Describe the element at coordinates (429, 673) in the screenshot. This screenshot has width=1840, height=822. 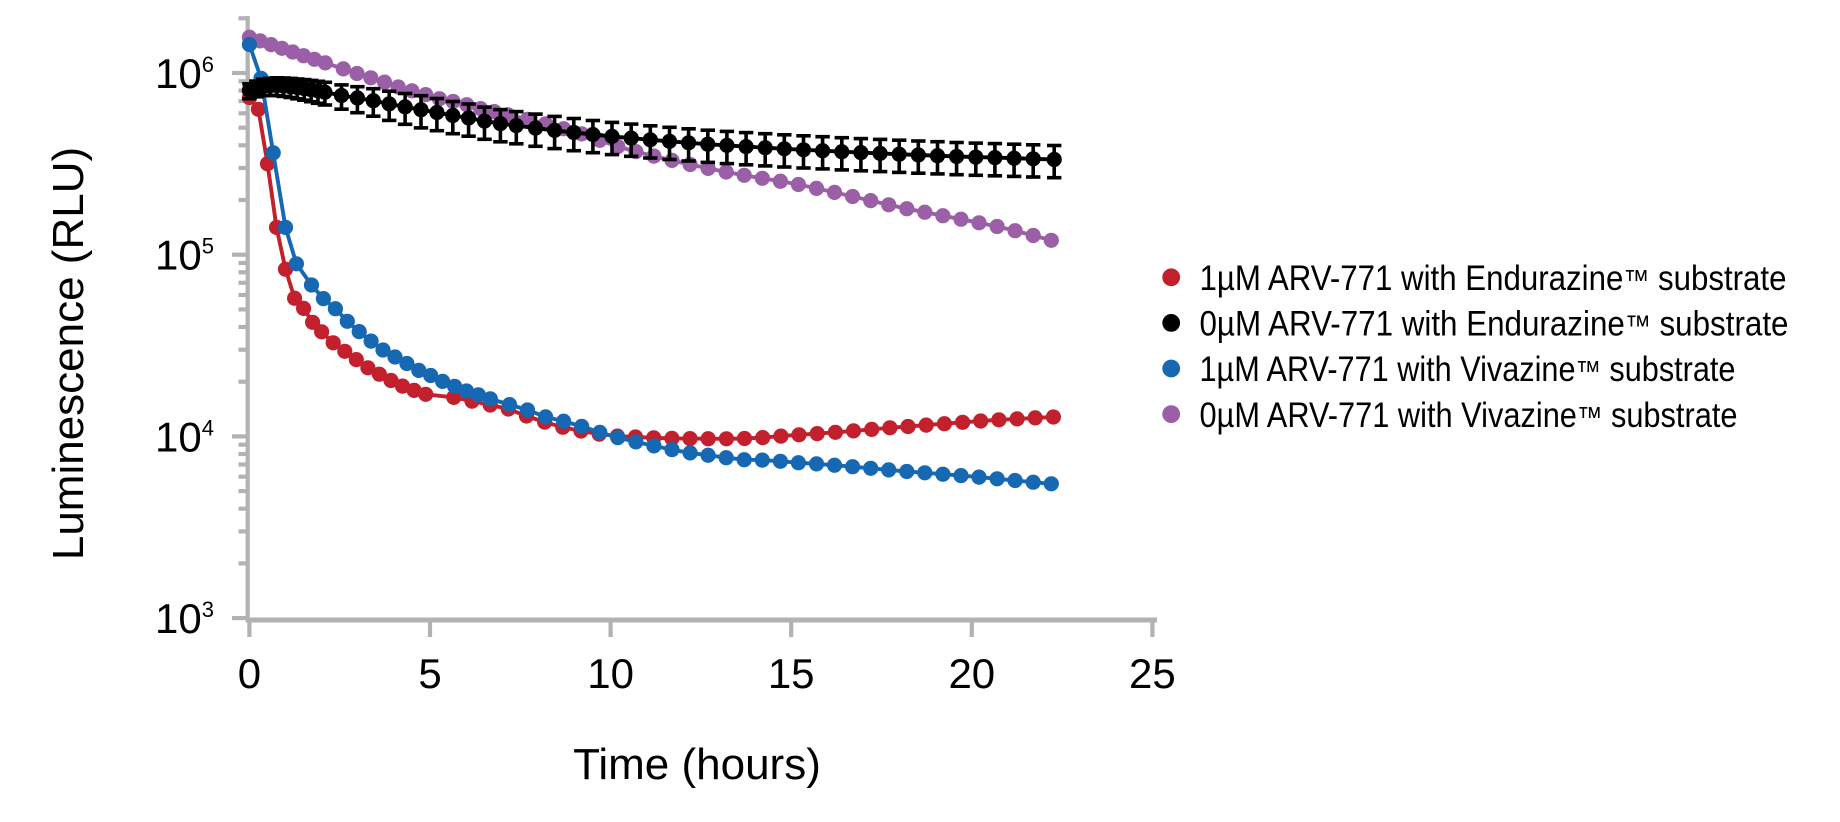
I see `svg-text: 5` at that location.